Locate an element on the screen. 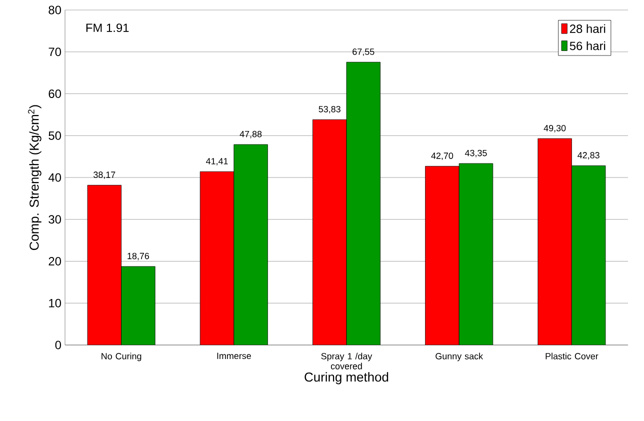  data-label: 67,55 is located at coordinates (363, 52).